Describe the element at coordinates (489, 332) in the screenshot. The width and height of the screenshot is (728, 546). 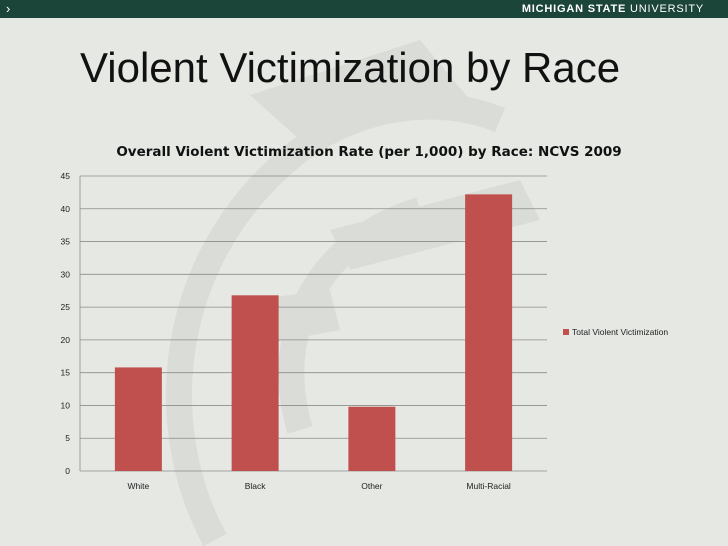
I see `bar-multi-racial` at that location.